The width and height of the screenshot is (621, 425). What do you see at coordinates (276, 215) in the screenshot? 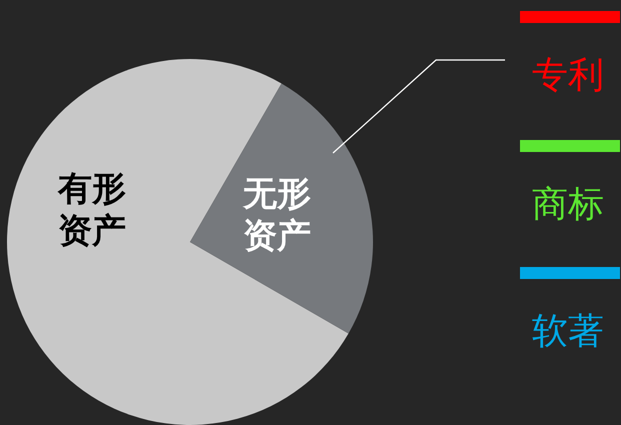
I see `slice-label: 无形资产` at bounding box center [276, 215].